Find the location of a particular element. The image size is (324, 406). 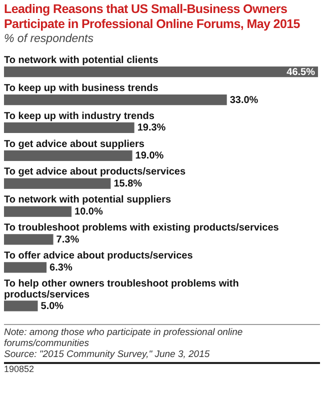

data-label: 6.3% is located at coordinates (61, 268).